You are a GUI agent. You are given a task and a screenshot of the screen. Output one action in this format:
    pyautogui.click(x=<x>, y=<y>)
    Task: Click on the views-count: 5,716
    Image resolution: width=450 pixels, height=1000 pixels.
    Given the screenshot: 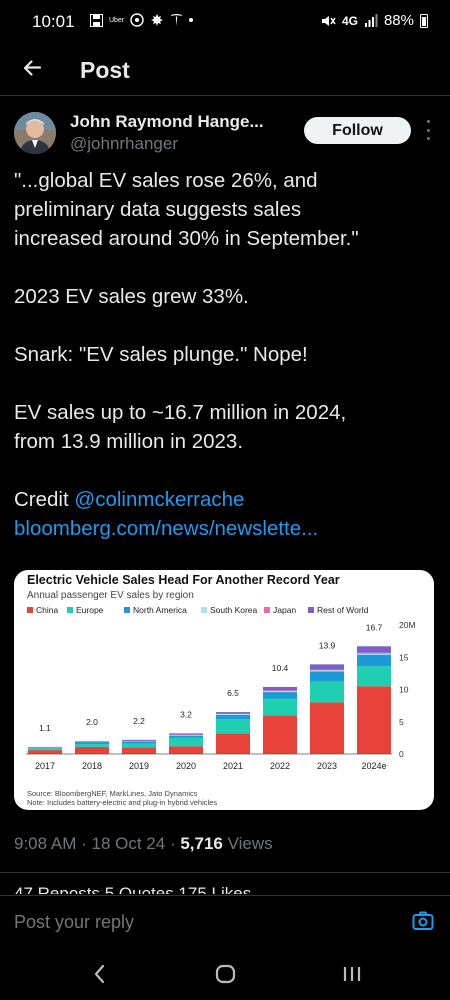 What is the action you would take?
    pyautogui.click(x=201, y=843)
    